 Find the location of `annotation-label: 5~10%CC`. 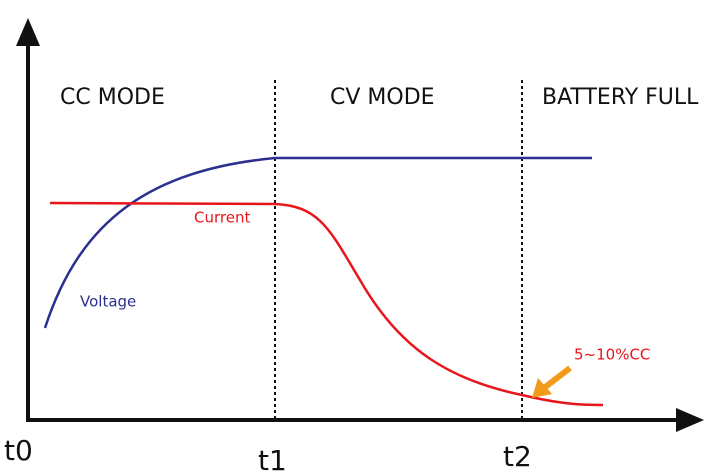

annotation-label: 5~10%CC is located at coordinates (612, 355).